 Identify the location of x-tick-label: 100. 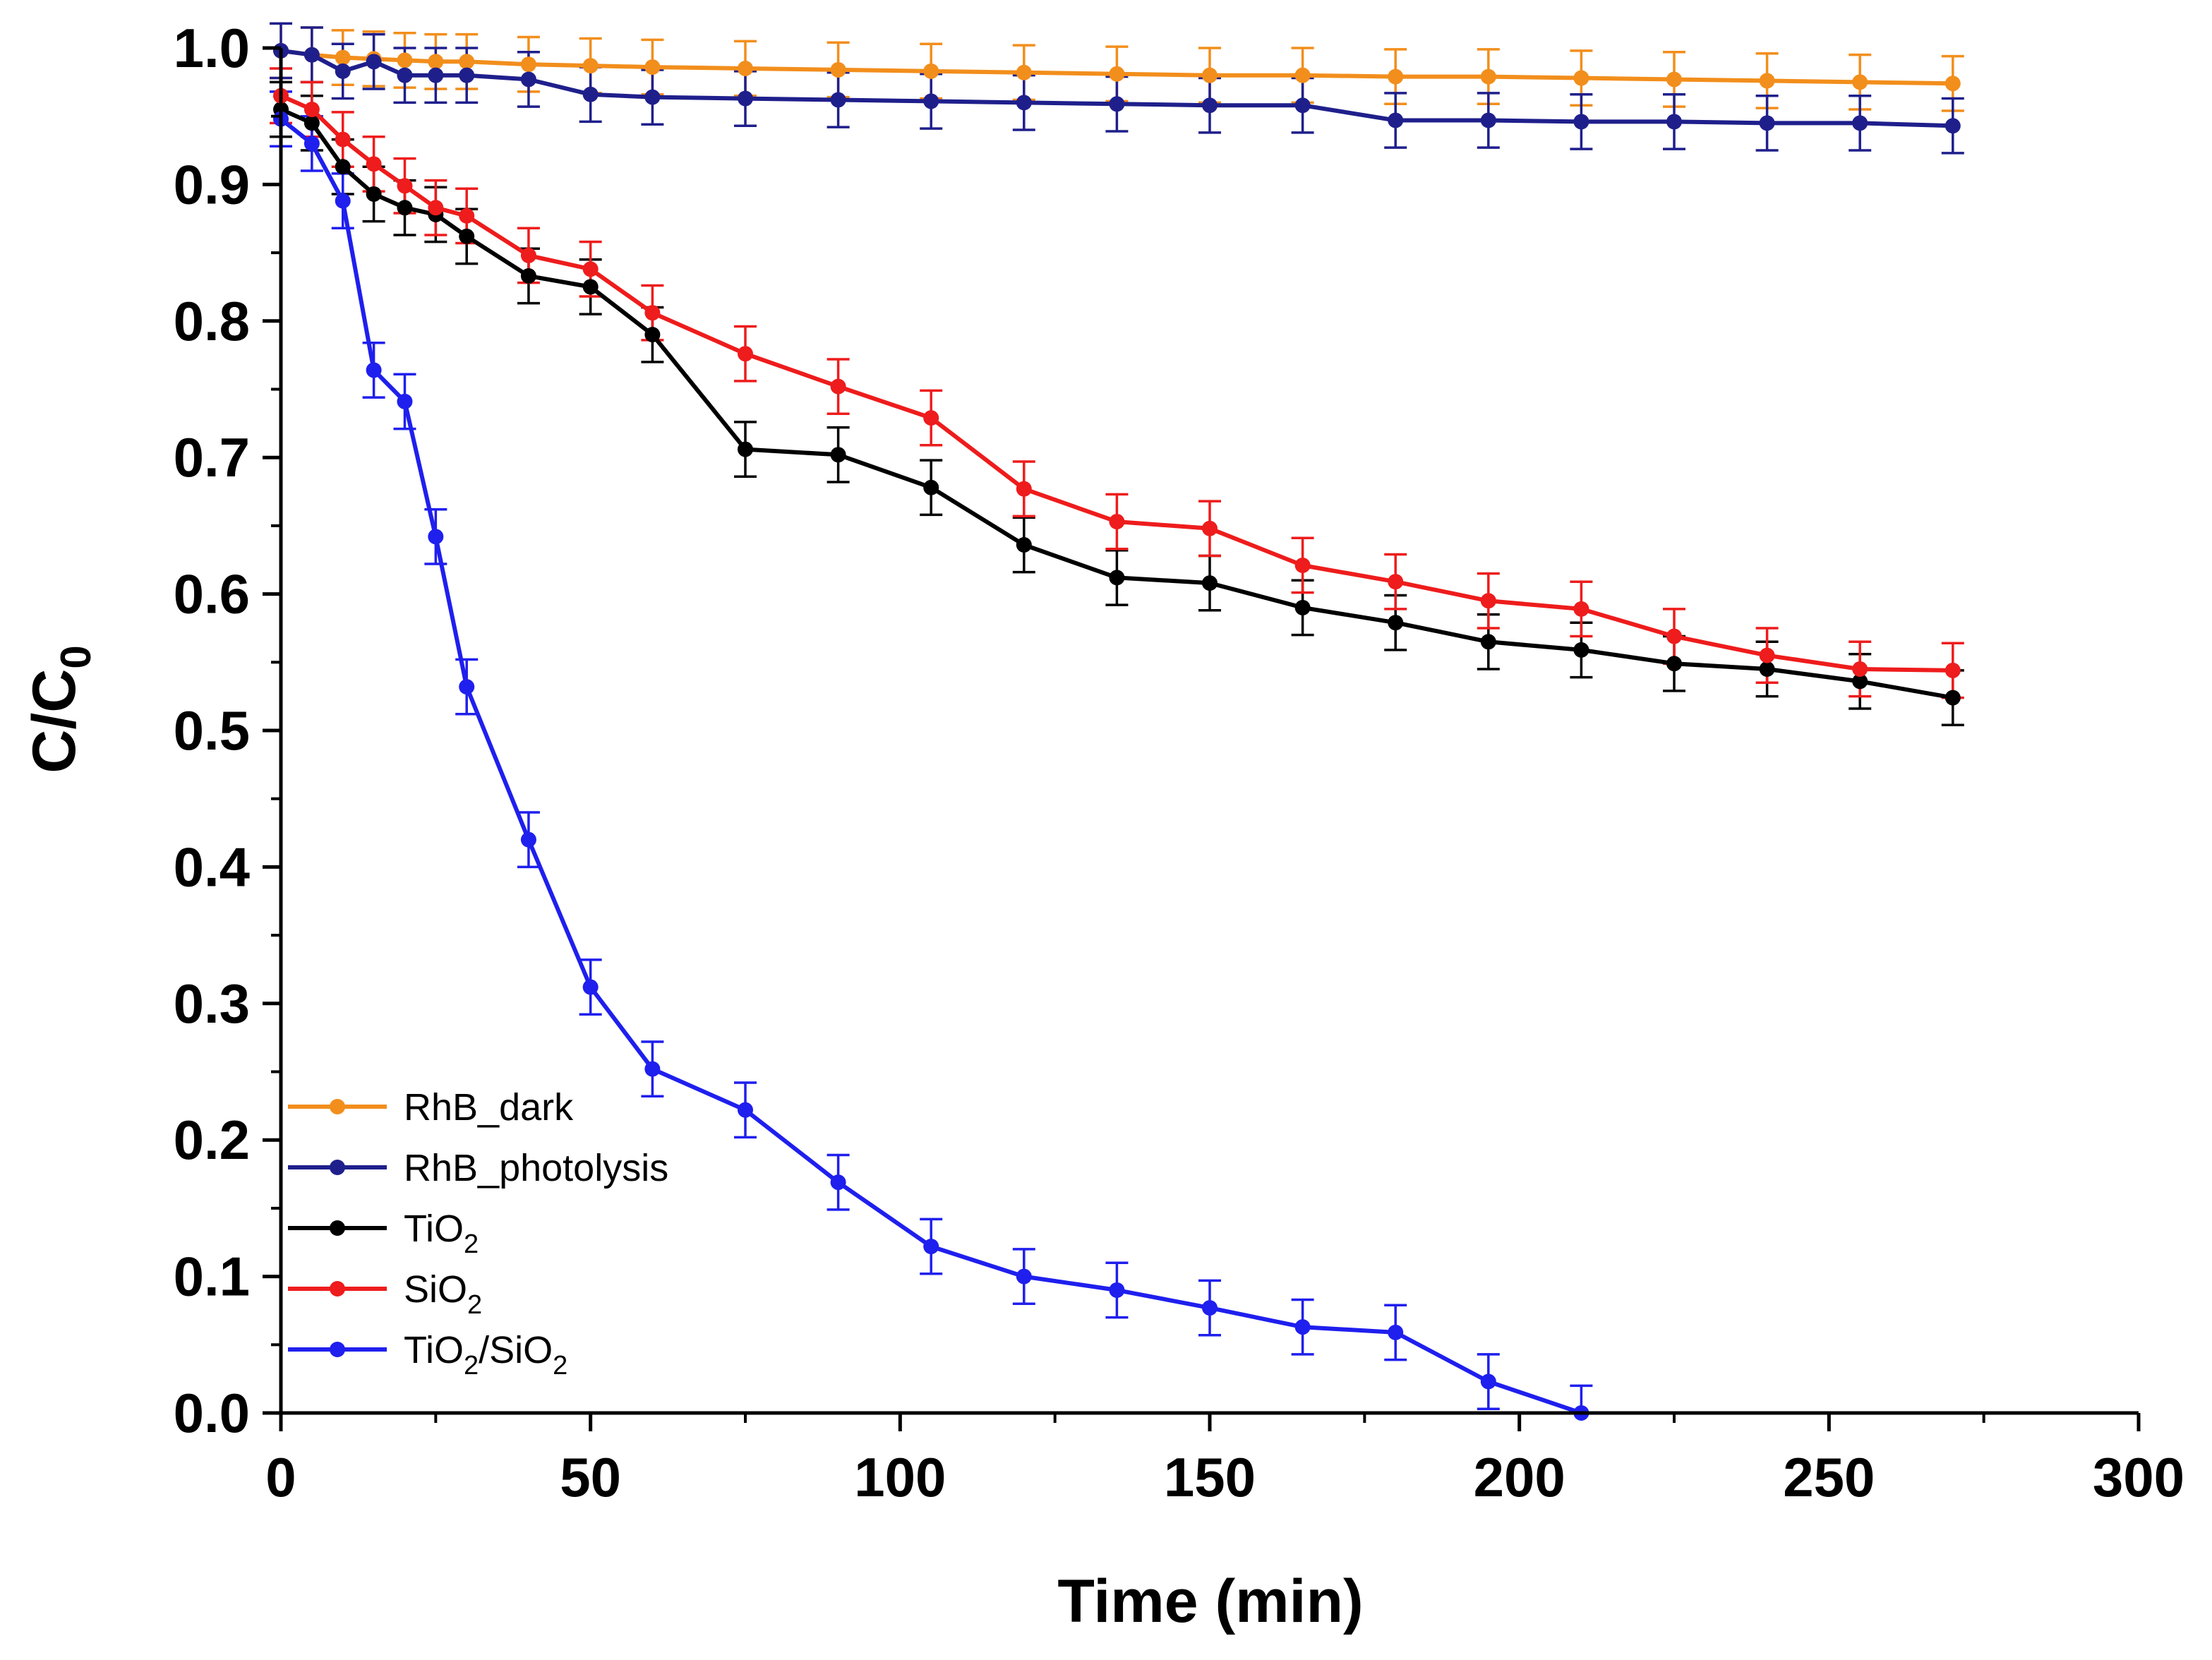
(900, 1477).